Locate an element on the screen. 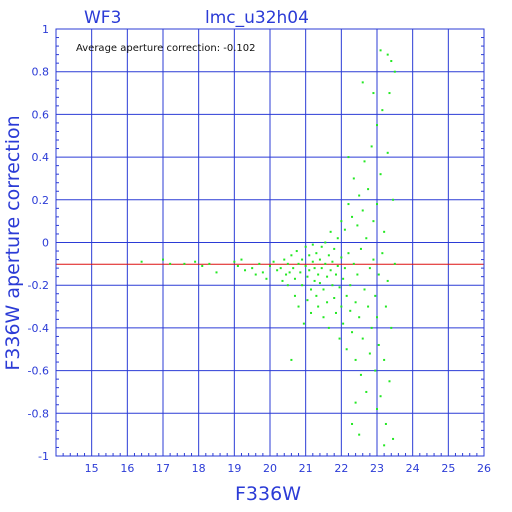 Image resolution: width=512 pixels, height=512 pixels. y-axis-label: F336W aperture correction is located at coordinates (13, 242).